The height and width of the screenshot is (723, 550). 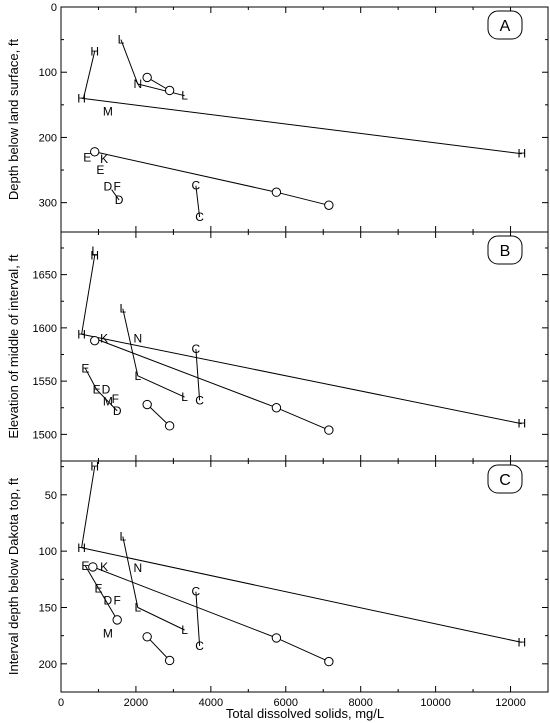 What do you see at coordinates (505, 251) in the screenshot?
I see `panel-label: B` at bounding box center [505, 251].